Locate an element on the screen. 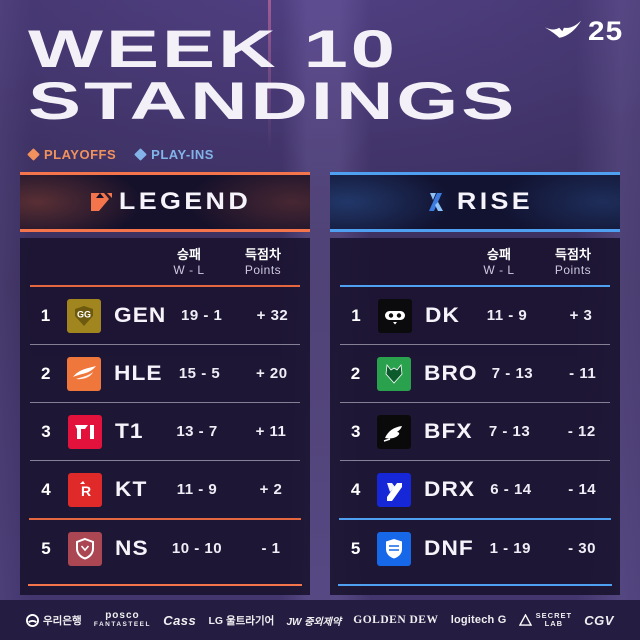  sponsor-label: Cass is located at coordinates (180, 620).